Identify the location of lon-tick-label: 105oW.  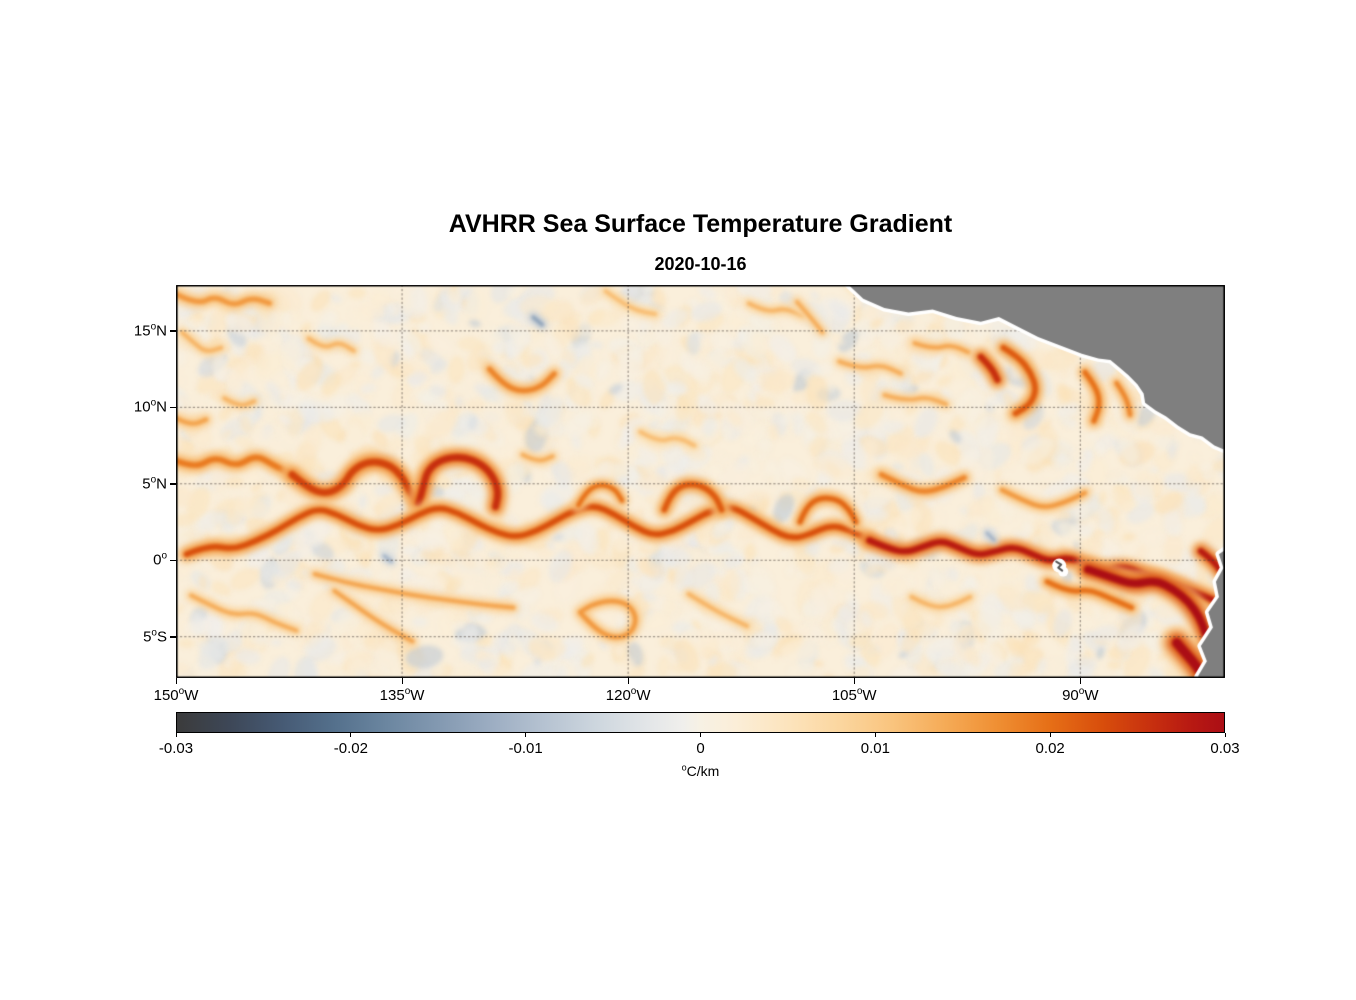
(854, 695).